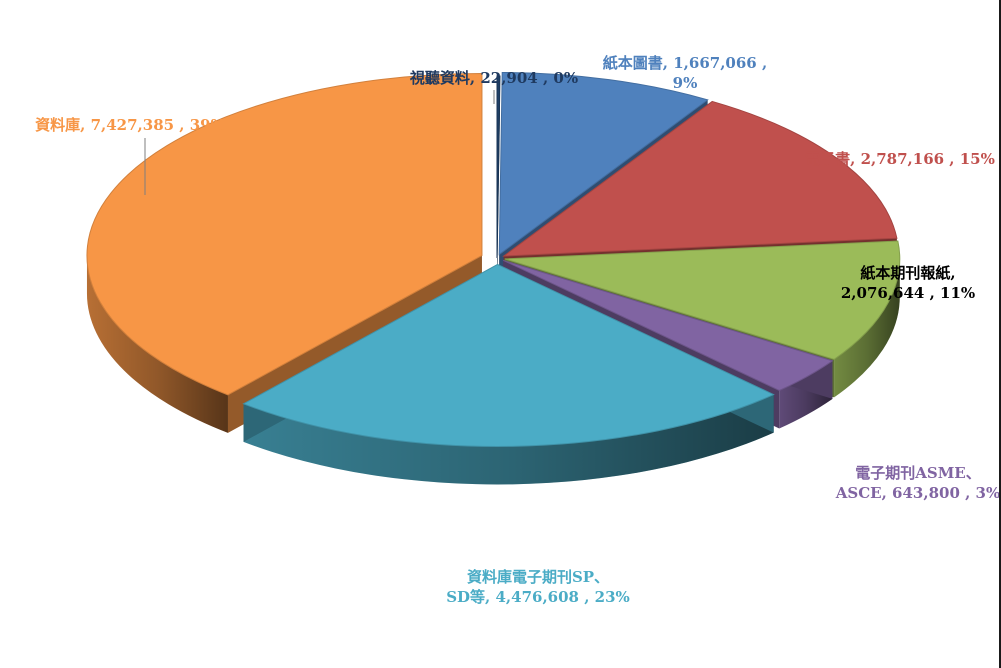  I want to click on slice-label-line: 資料庫, 7,427,385 , 39%, so click(130, 125).